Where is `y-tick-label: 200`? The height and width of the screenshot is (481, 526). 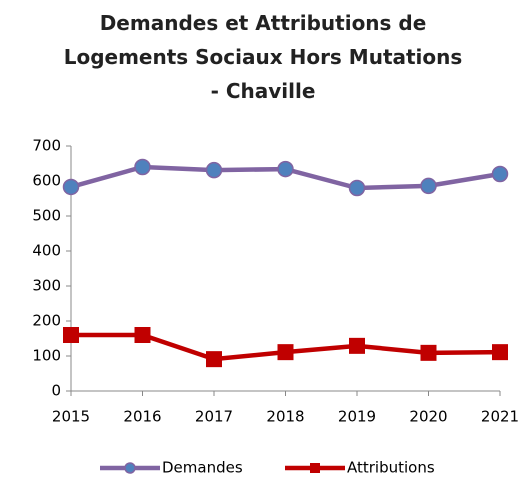
y-tick-label: 200 is located at coordinates (46, 321).